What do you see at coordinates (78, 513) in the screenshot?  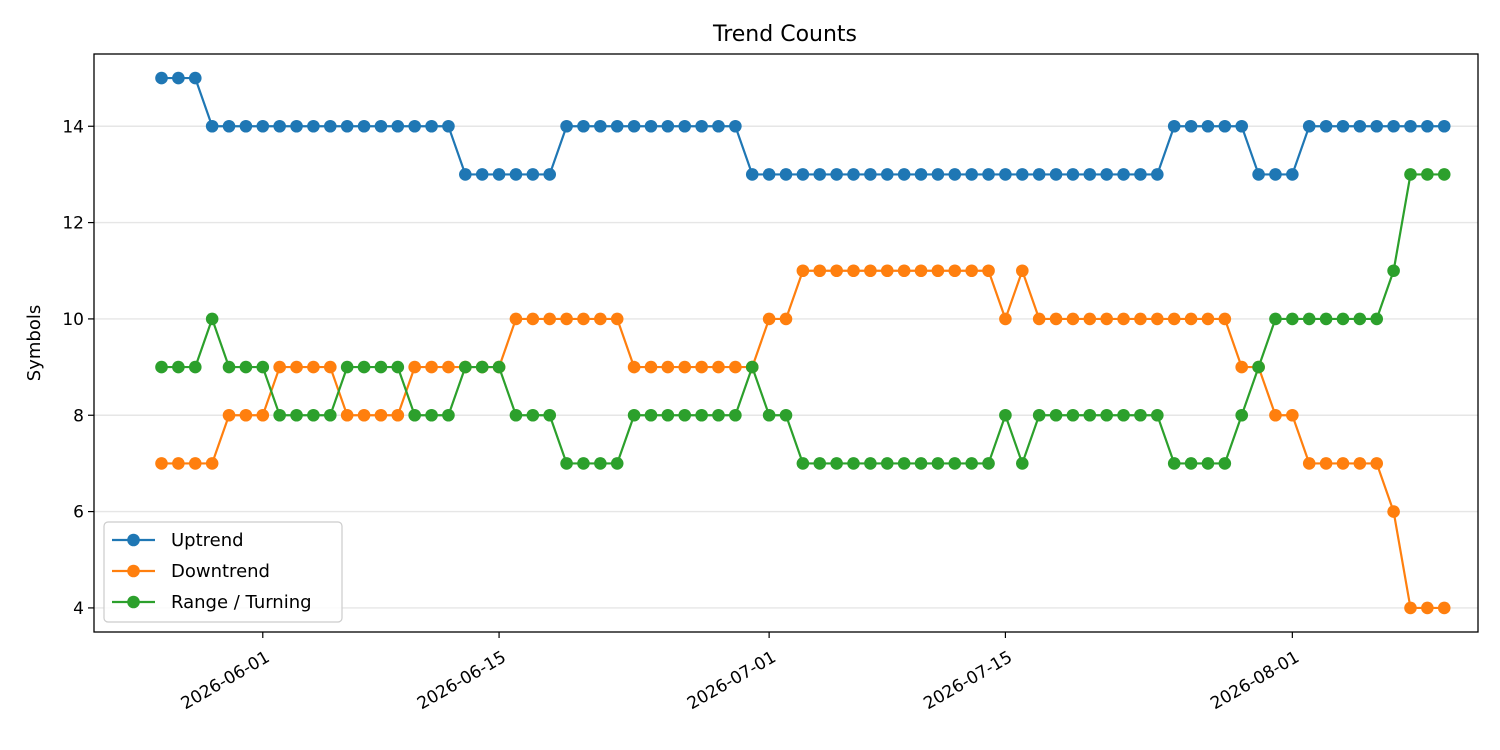 I see `y-tick-label: 6` at bounding box center [78, 513].